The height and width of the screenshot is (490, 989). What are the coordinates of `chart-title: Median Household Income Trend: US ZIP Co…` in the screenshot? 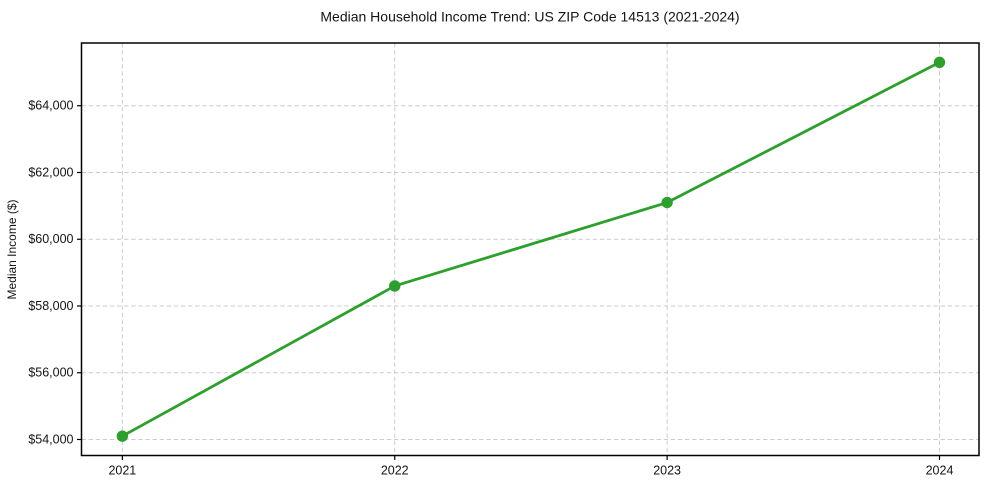 It's located at (529, 17).